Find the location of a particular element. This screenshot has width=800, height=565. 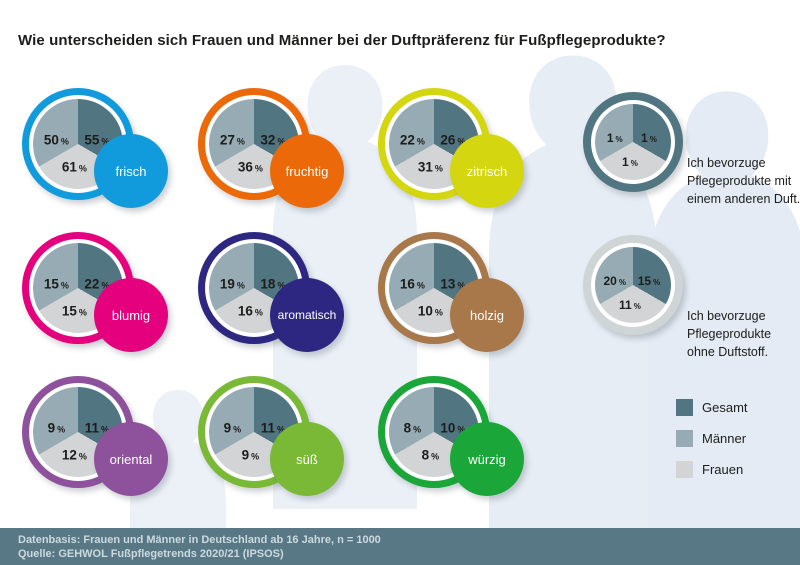

pie-chart-anderer-duft: 1% 1% 1% is located at coordinates (633, 142).